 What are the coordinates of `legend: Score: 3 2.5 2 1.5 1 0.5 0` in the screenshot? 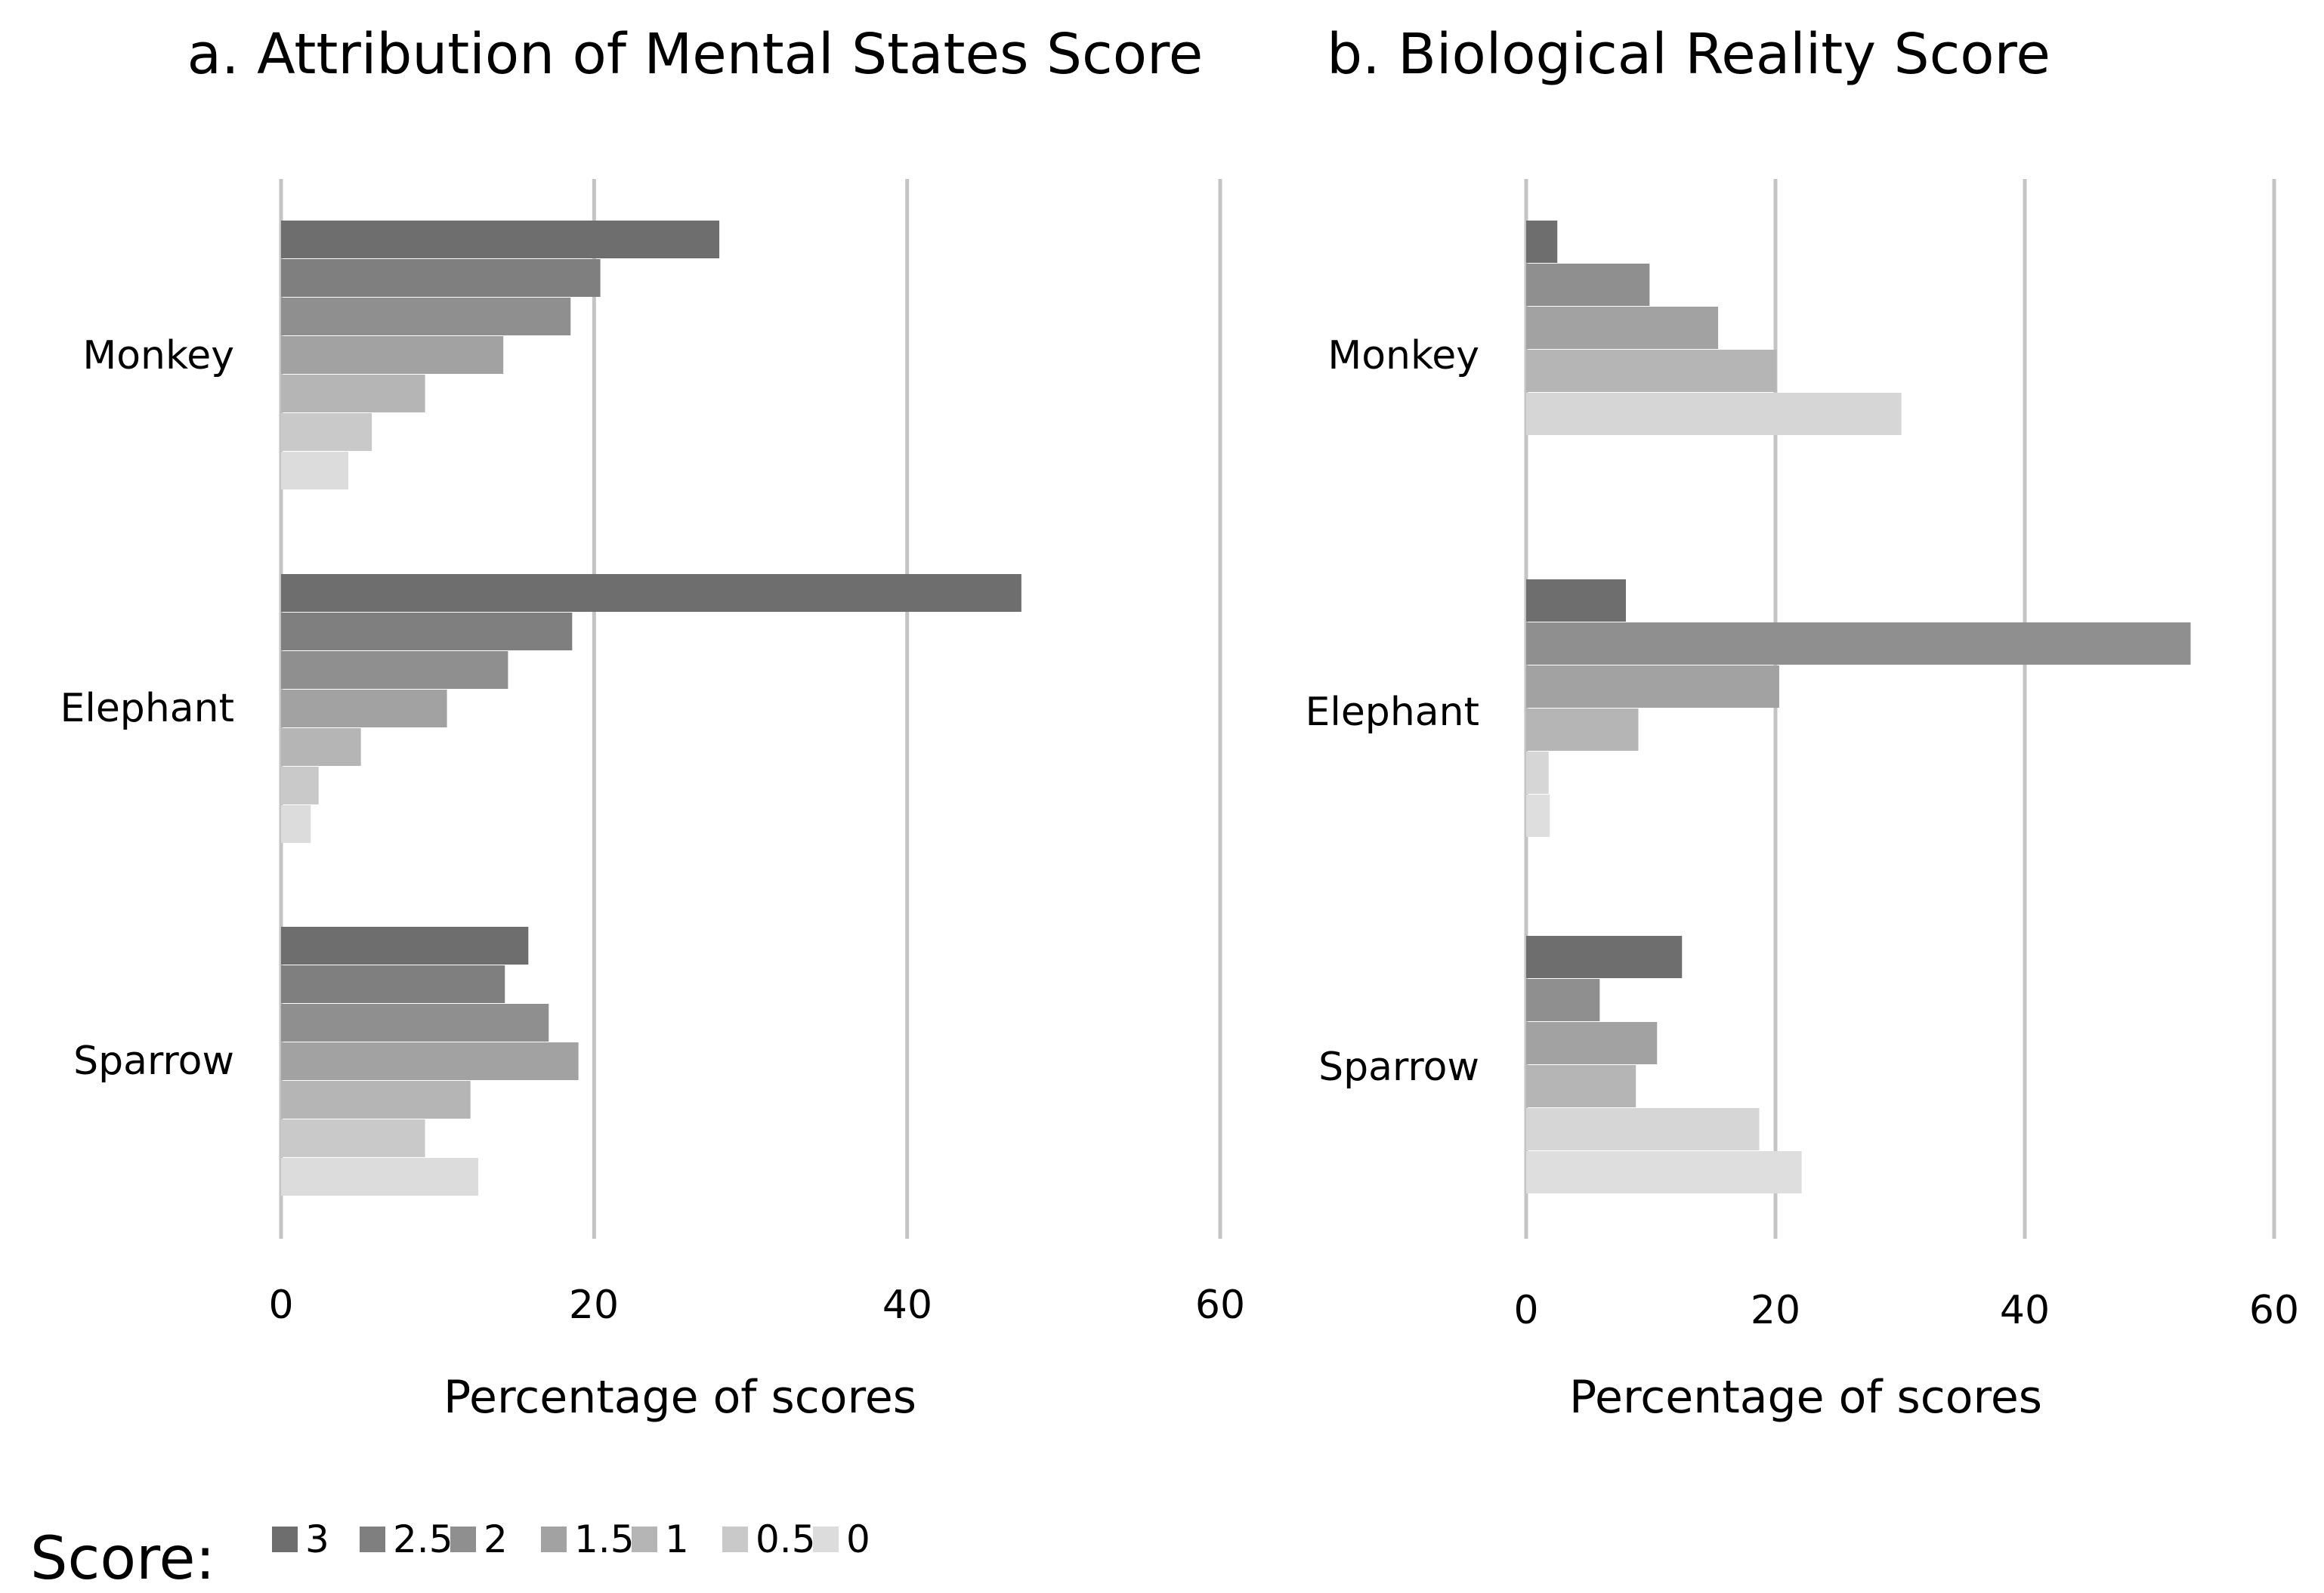 It's located at (450, 1555).